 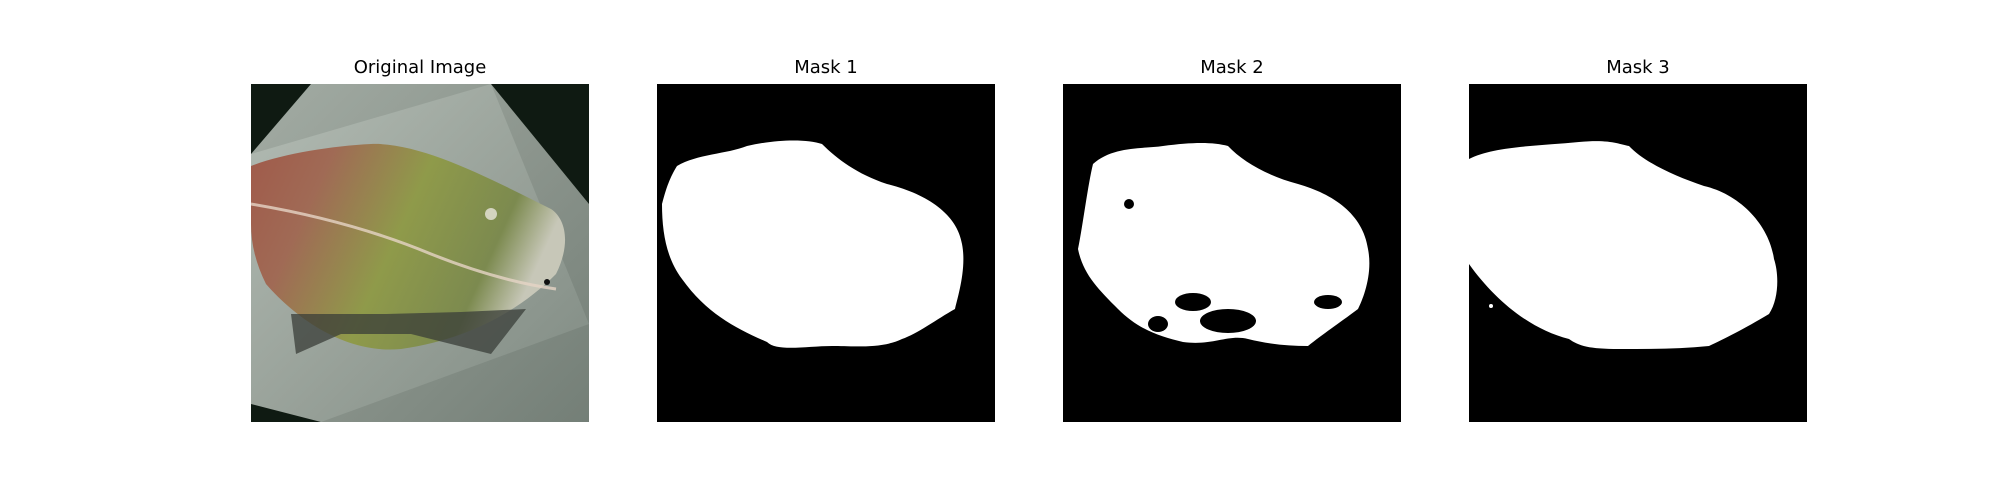 I want to click on mask-2-image, so click(x=1232, y=253).